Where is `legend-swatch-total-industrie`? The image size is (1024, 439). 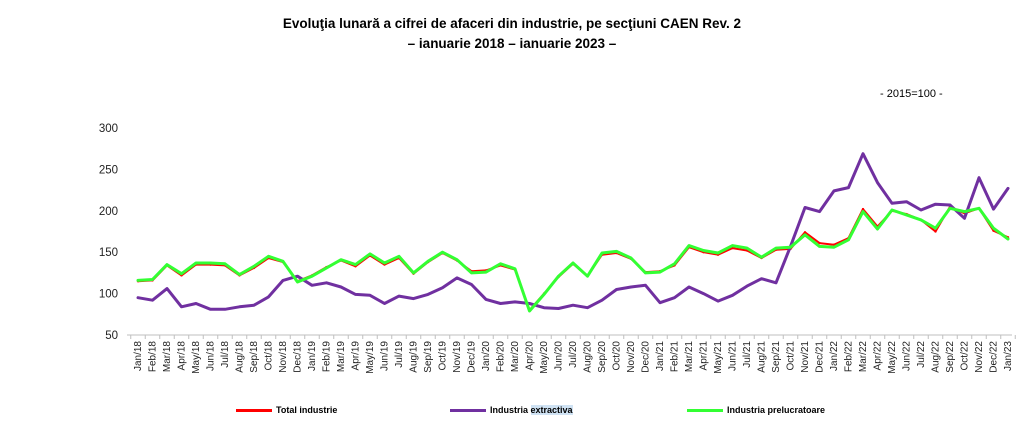
legend-swatch-total-industrie is located at coordinates (254, 410).